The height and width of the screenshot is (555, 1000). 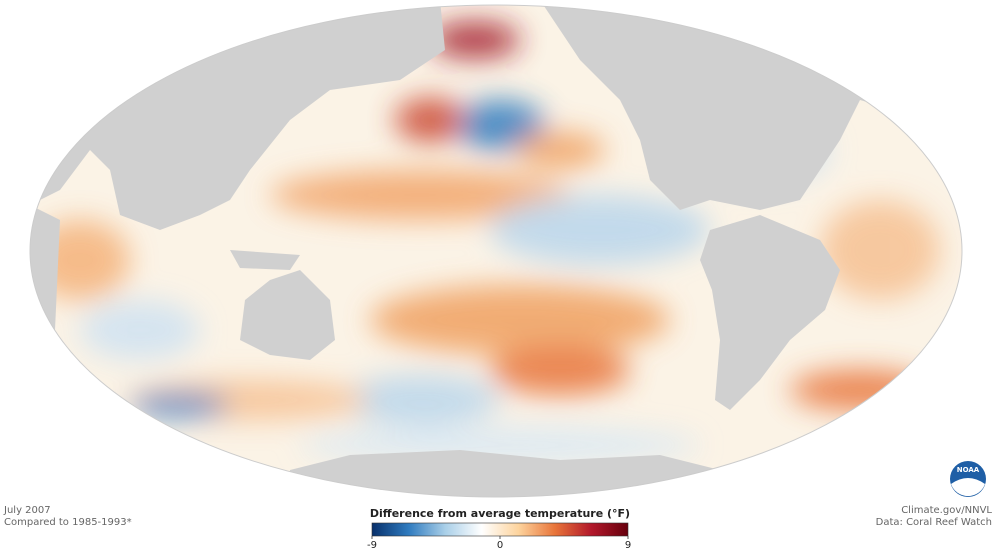 What do you see at coordinates (27, 510) in the screenshot?
I see `date: July 2007` at bounding box center [27, 510].